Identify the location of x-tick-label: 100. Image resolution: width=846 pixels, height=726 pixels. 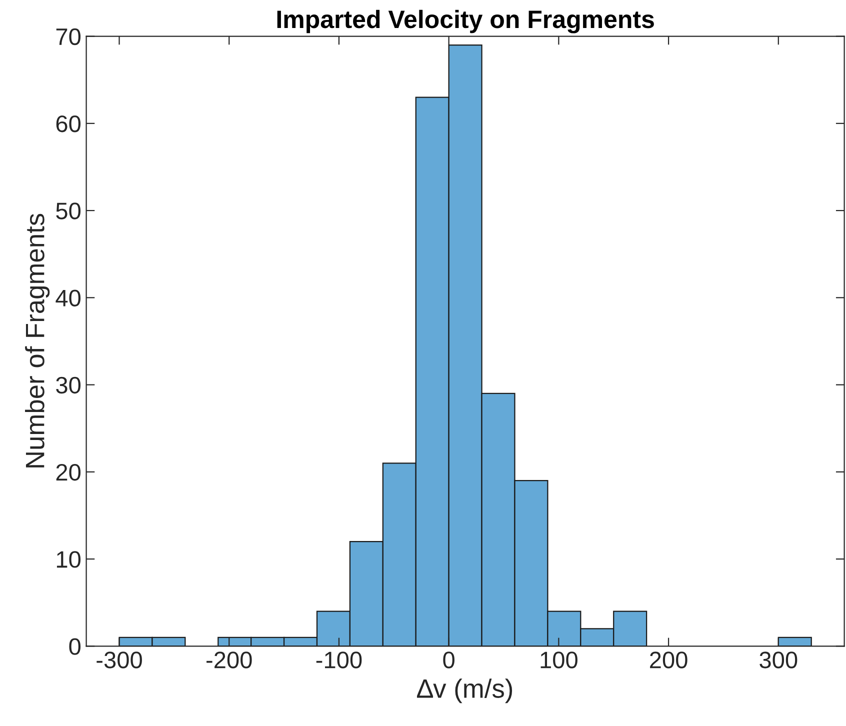
(559, 660).